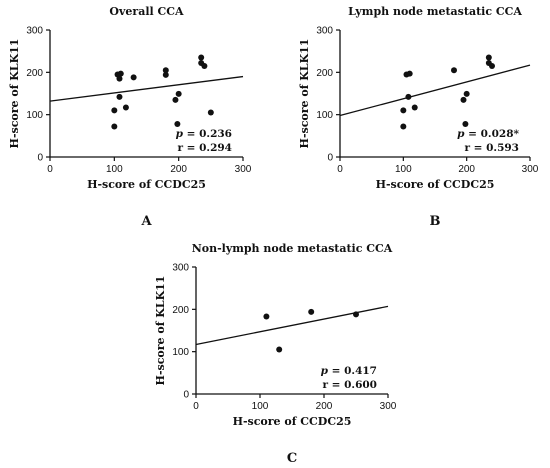  What do you see at coordinates (491, 148) in the screenshot?
I see `r-value-annotation: r = 0.593` at bounding box center [491, 148].